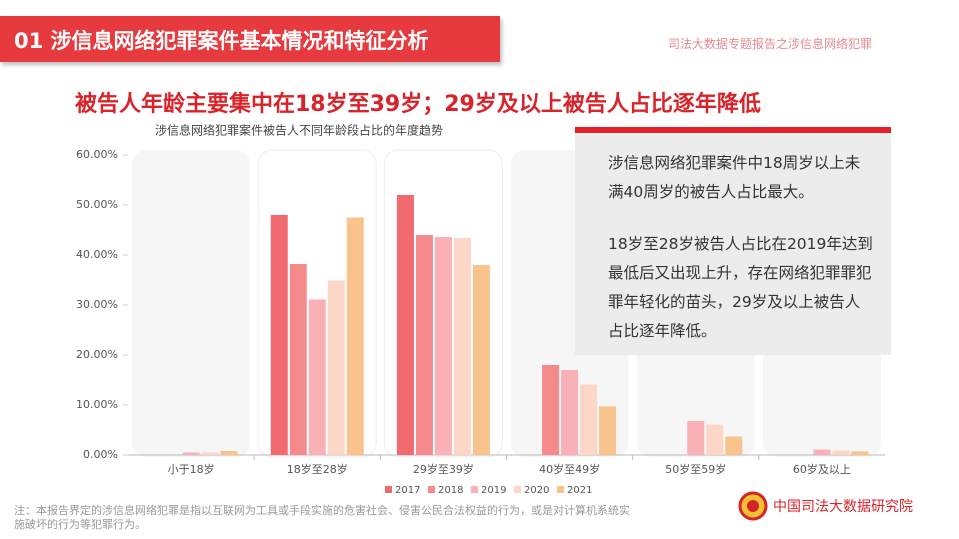 The image size is (959, 539). I want to click on header-title: 01 涉信息网络犯罪案件基本情况和特征分析, so click(221, 41).